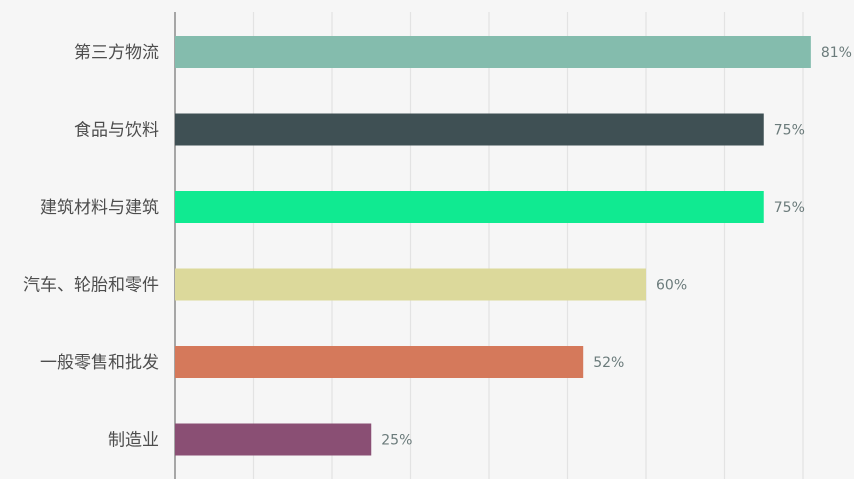 The width and height of the screenshot is (854, 479). I want to click on category-label: 一般零售和批发, so click(99, 363).